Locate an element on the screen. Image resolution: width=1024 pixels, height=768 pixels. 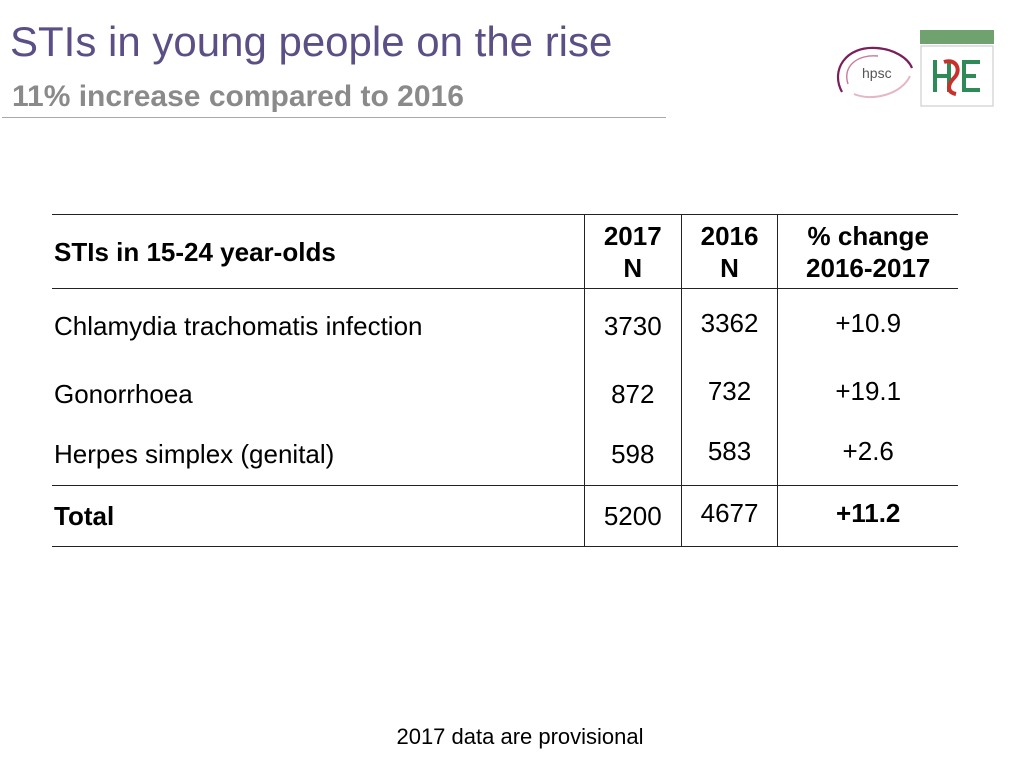
header-change-range: 2016-2017 is located at coordinates (868, 267).